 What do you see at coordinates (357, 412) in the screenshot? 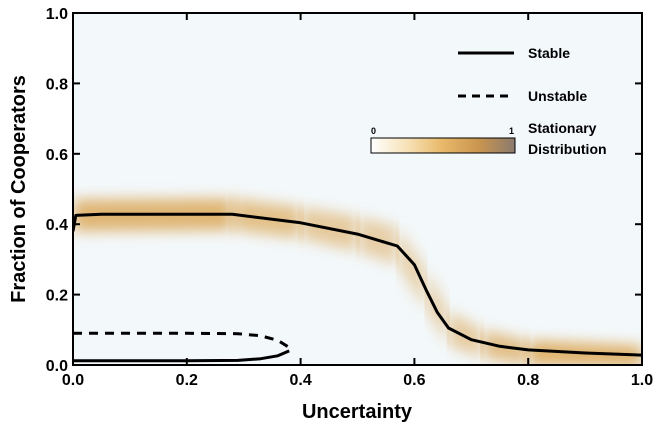
I see `x-axis-title: Uncertainty` at bounding box center [357, 412].